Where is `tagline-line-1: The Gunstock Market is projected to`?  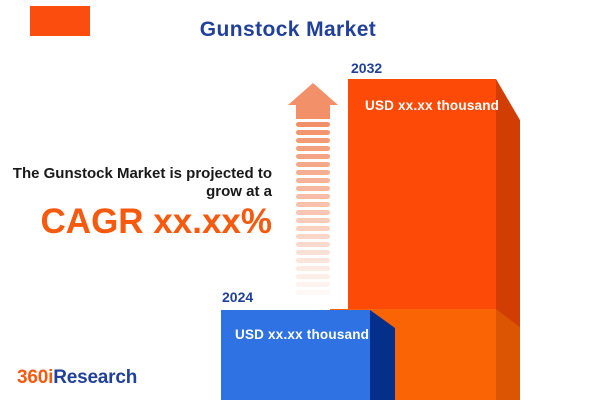 tagline-line-1: The Gunstock Market is projected to is located at coordinates (142, 173).